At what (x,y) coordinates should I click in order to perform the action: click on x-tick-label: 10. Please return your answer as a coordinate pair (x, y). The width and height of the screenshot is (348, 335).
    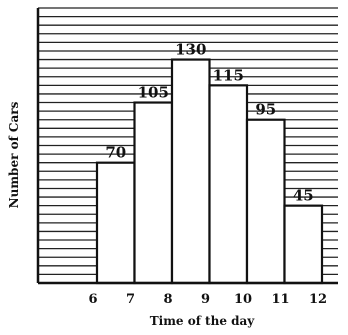
    Looking at the image, I should click on (243, 299).